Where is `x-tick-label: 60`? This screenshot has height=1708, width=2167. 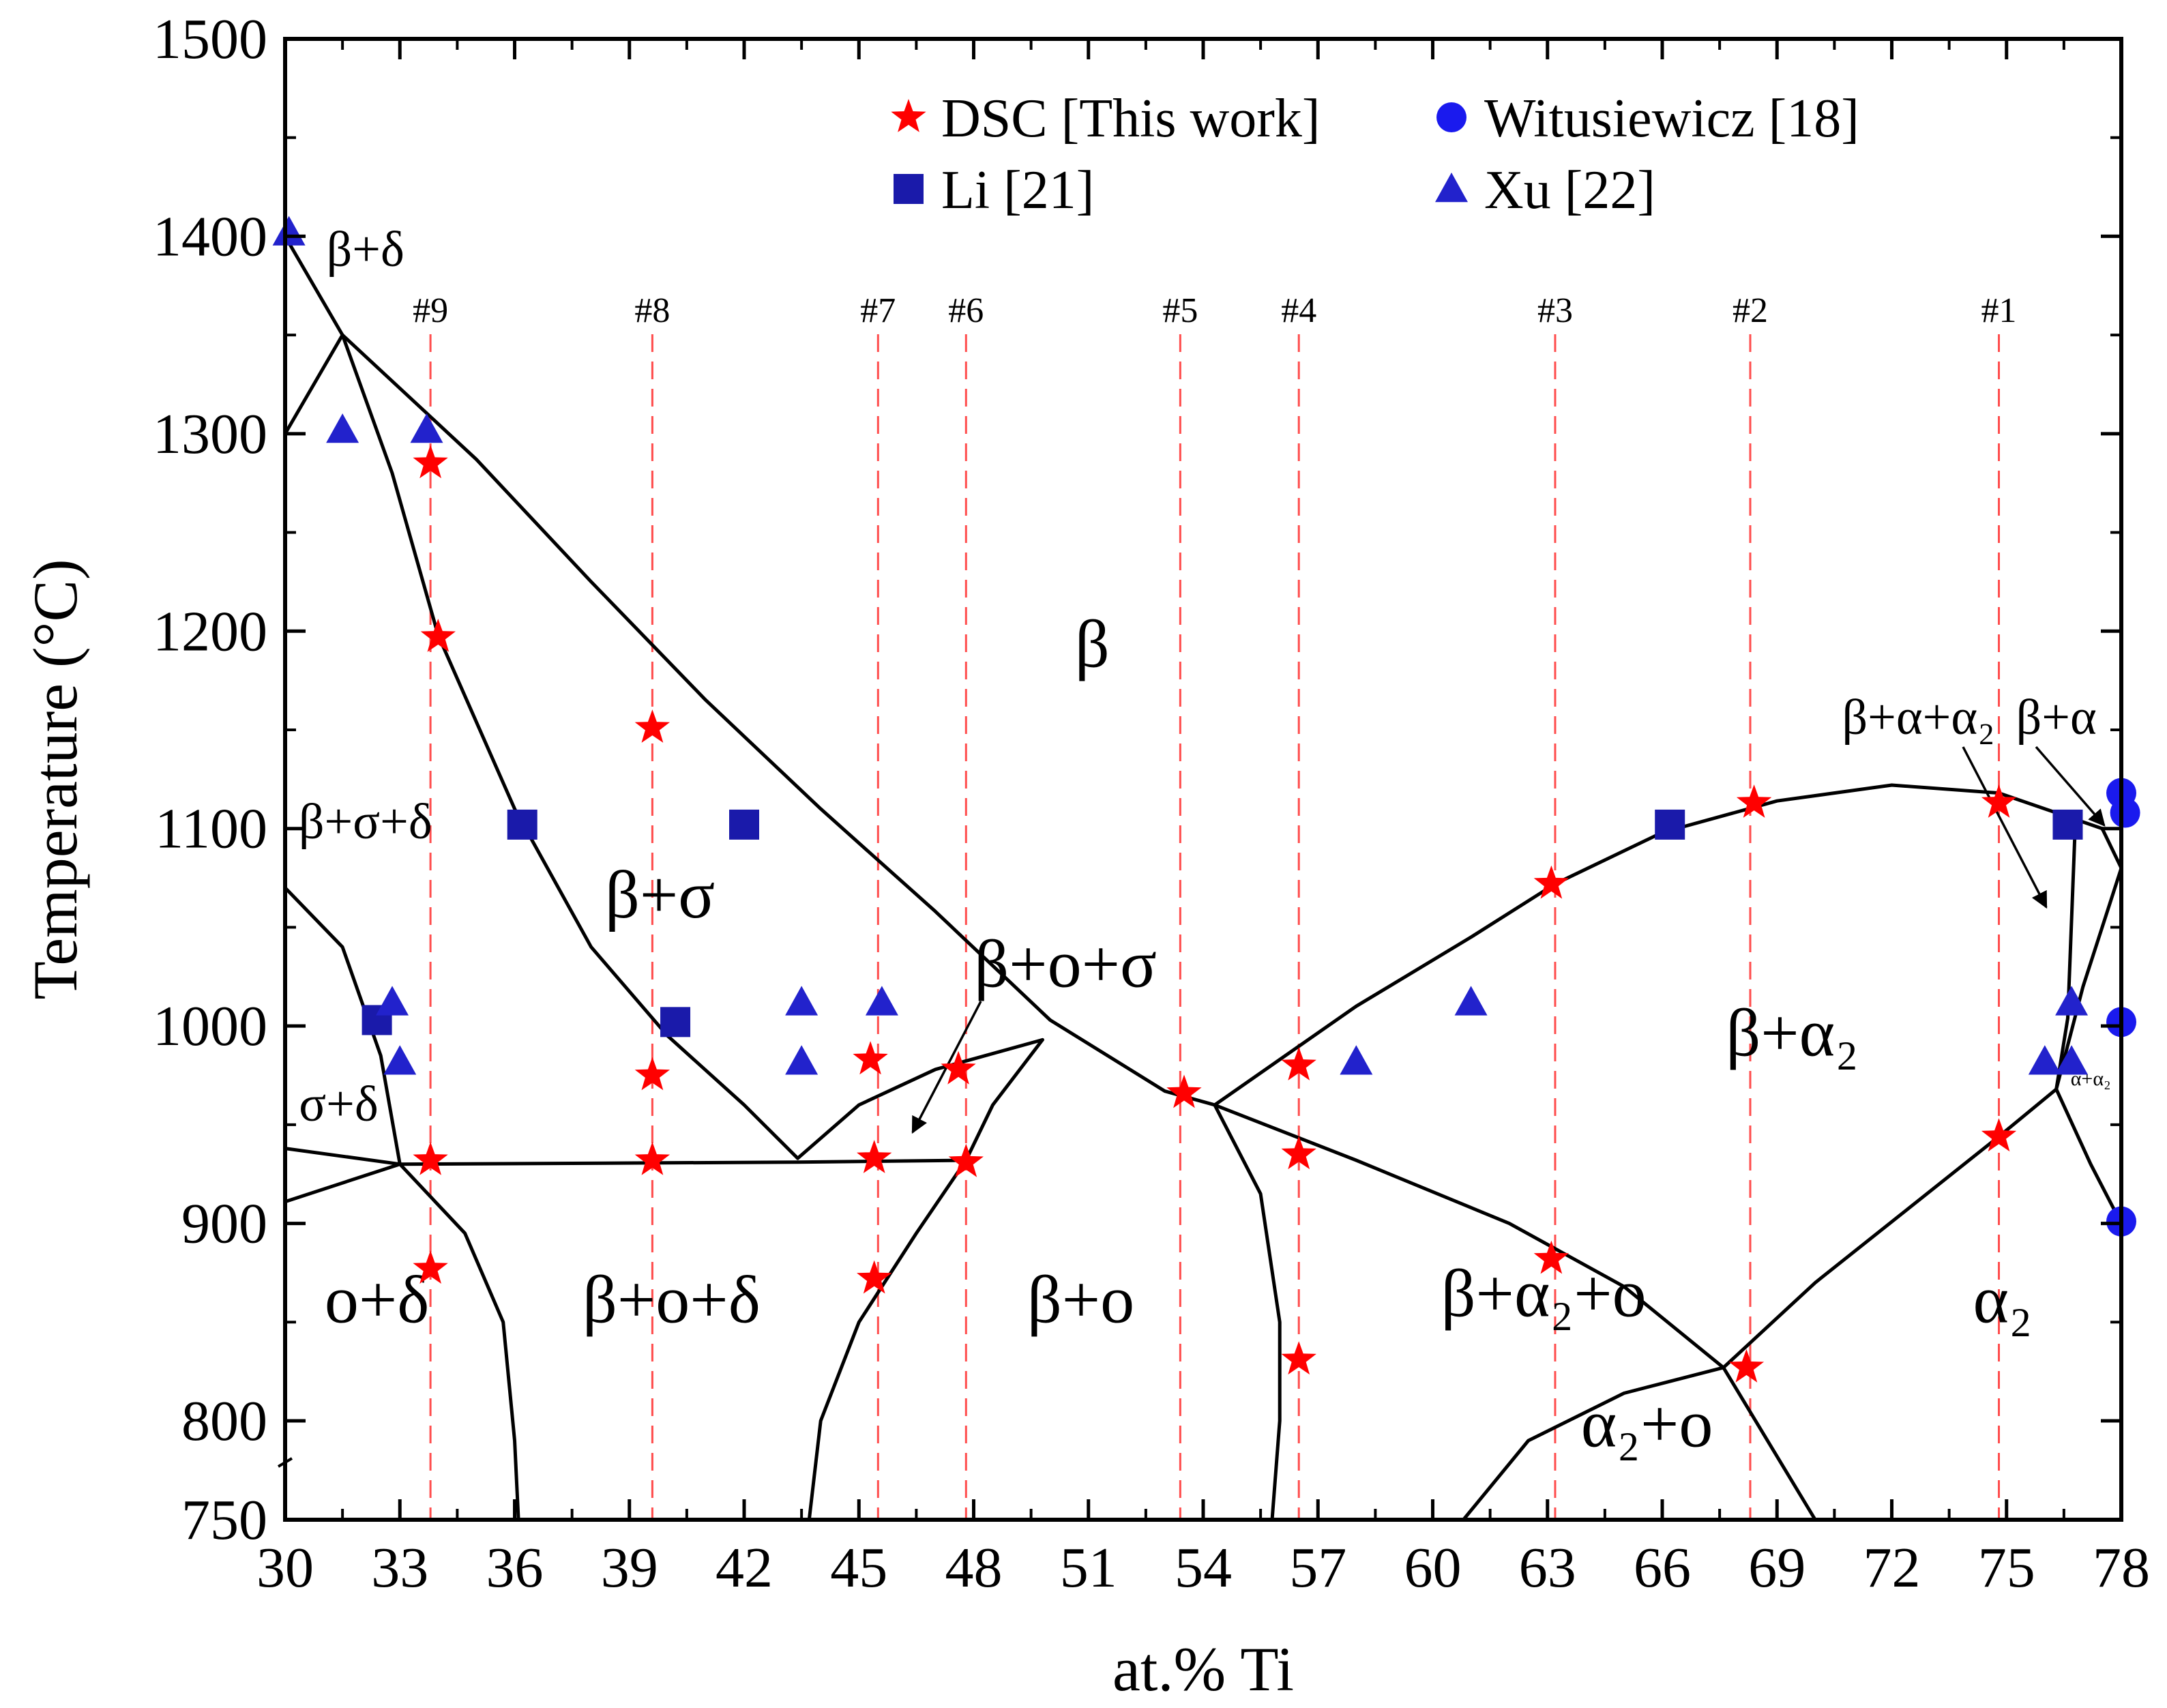
x-tick-label: 60 is located at coordinates (1433, 1568).